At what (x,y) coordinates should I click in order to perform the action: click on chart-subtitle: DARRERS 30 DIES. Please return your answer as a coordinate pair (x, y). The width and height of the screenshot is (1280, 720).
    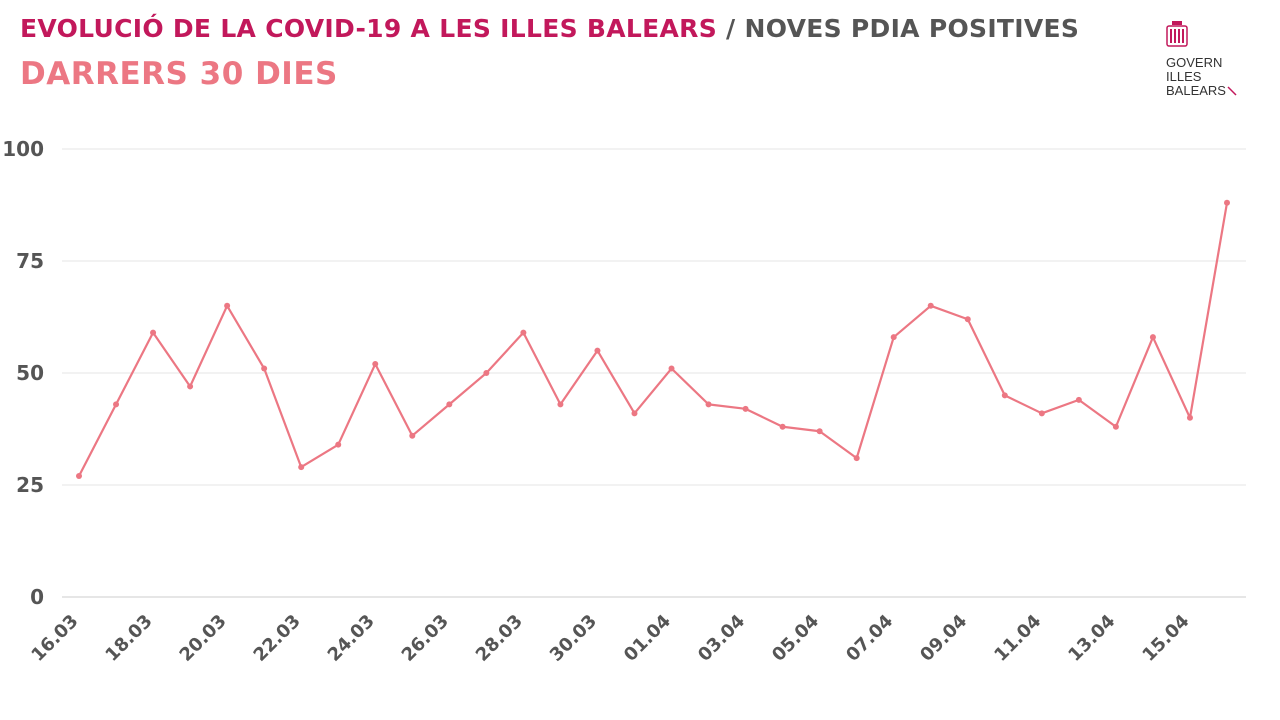
    Looking at the image, I should click on (179, 74).